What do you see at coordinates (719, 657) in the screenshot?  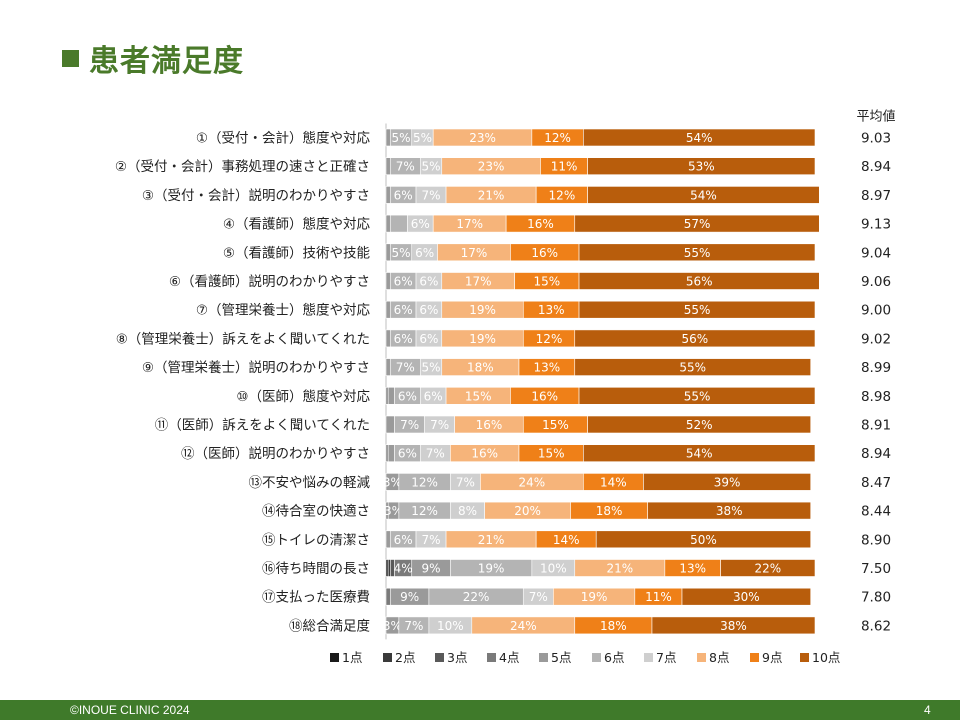 I see `legend-label: 8点` at bounding box center [719, 657].